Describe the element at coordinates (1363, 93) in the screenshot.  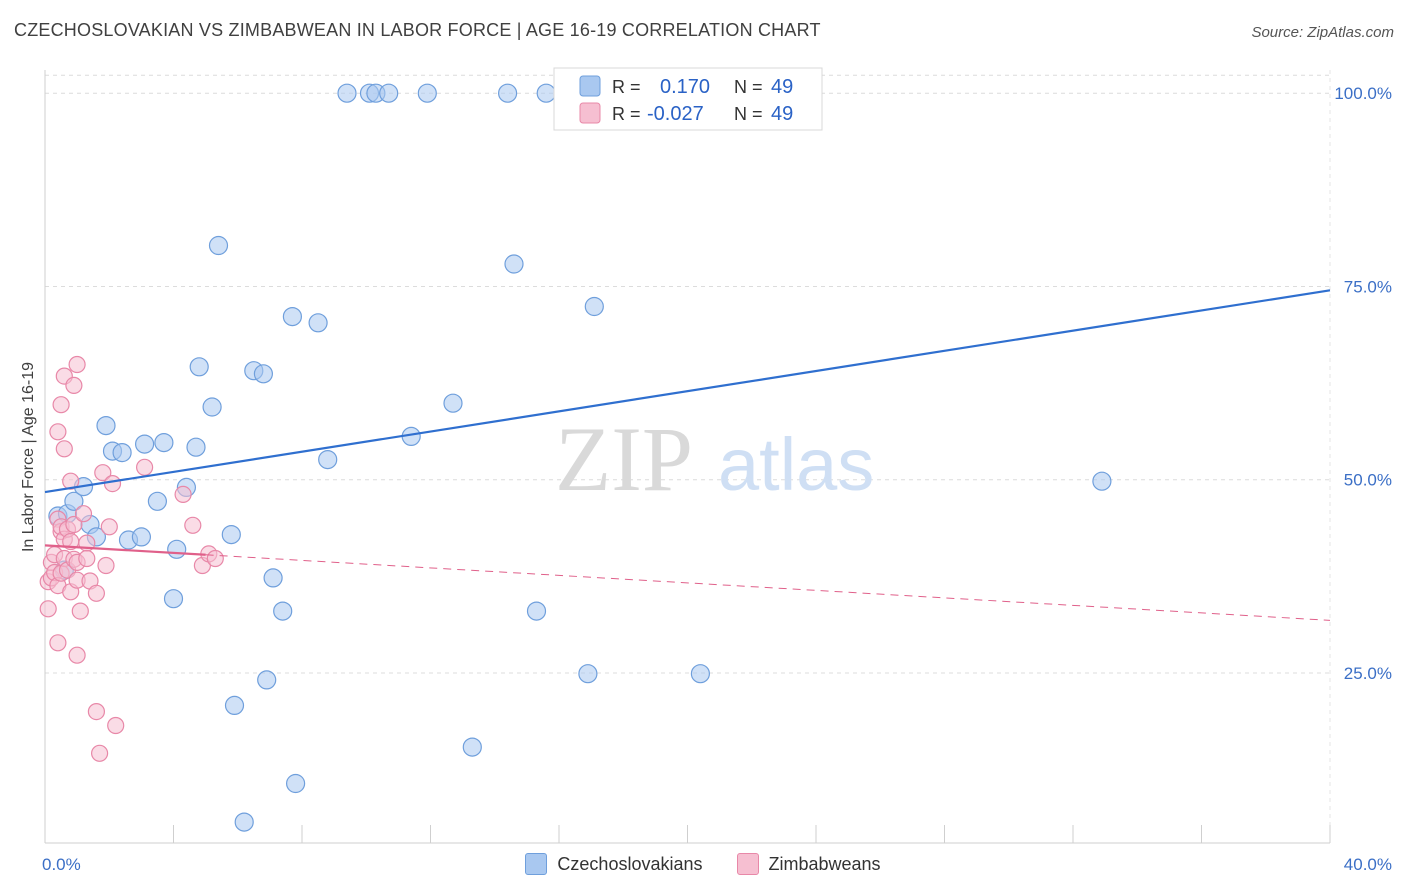
I see `y-tick-label-3: 100.0%` at that location.